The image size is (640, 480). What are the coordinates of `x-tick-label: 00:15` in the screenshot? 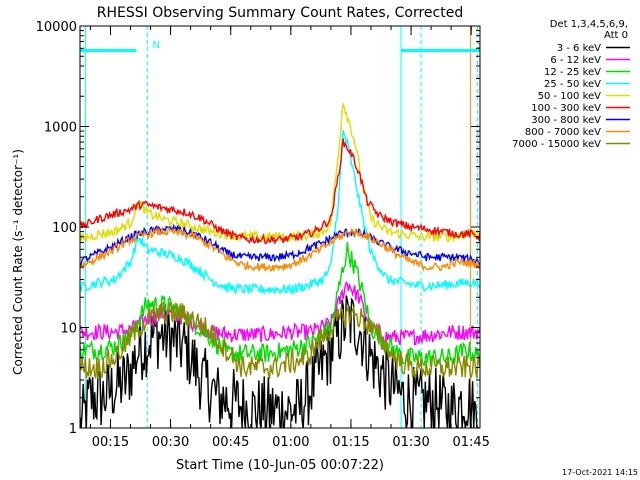 It's located at (110, 442).